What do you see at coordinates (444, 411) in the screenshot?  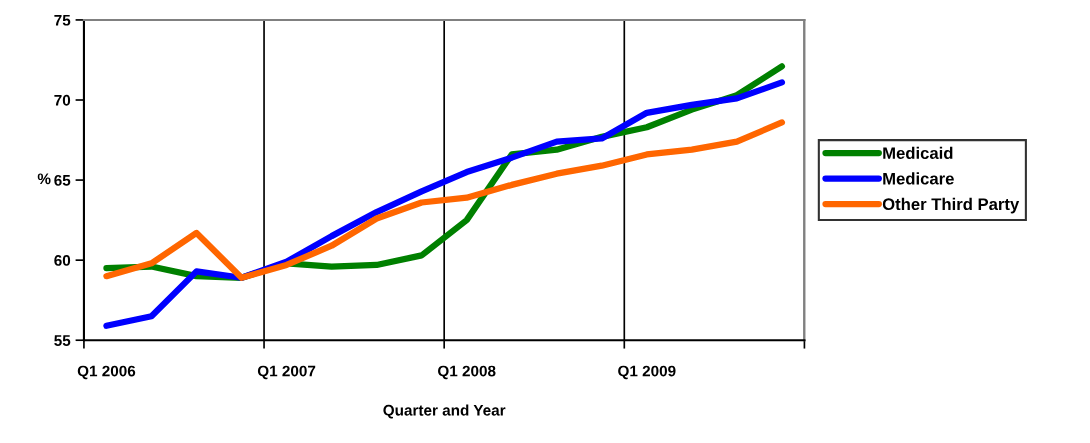 I see `x-axis-title: Quarter and Year` at bounding box center [444, 411].